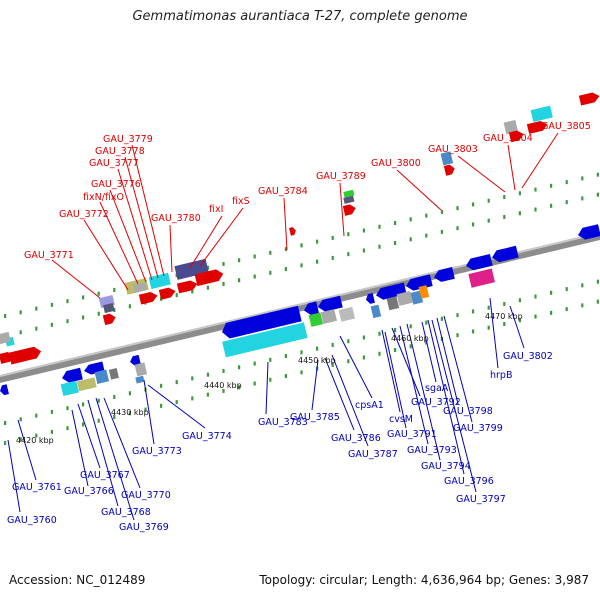  I want to click on gene-label-top: GAU_3772, so click(84, 214).